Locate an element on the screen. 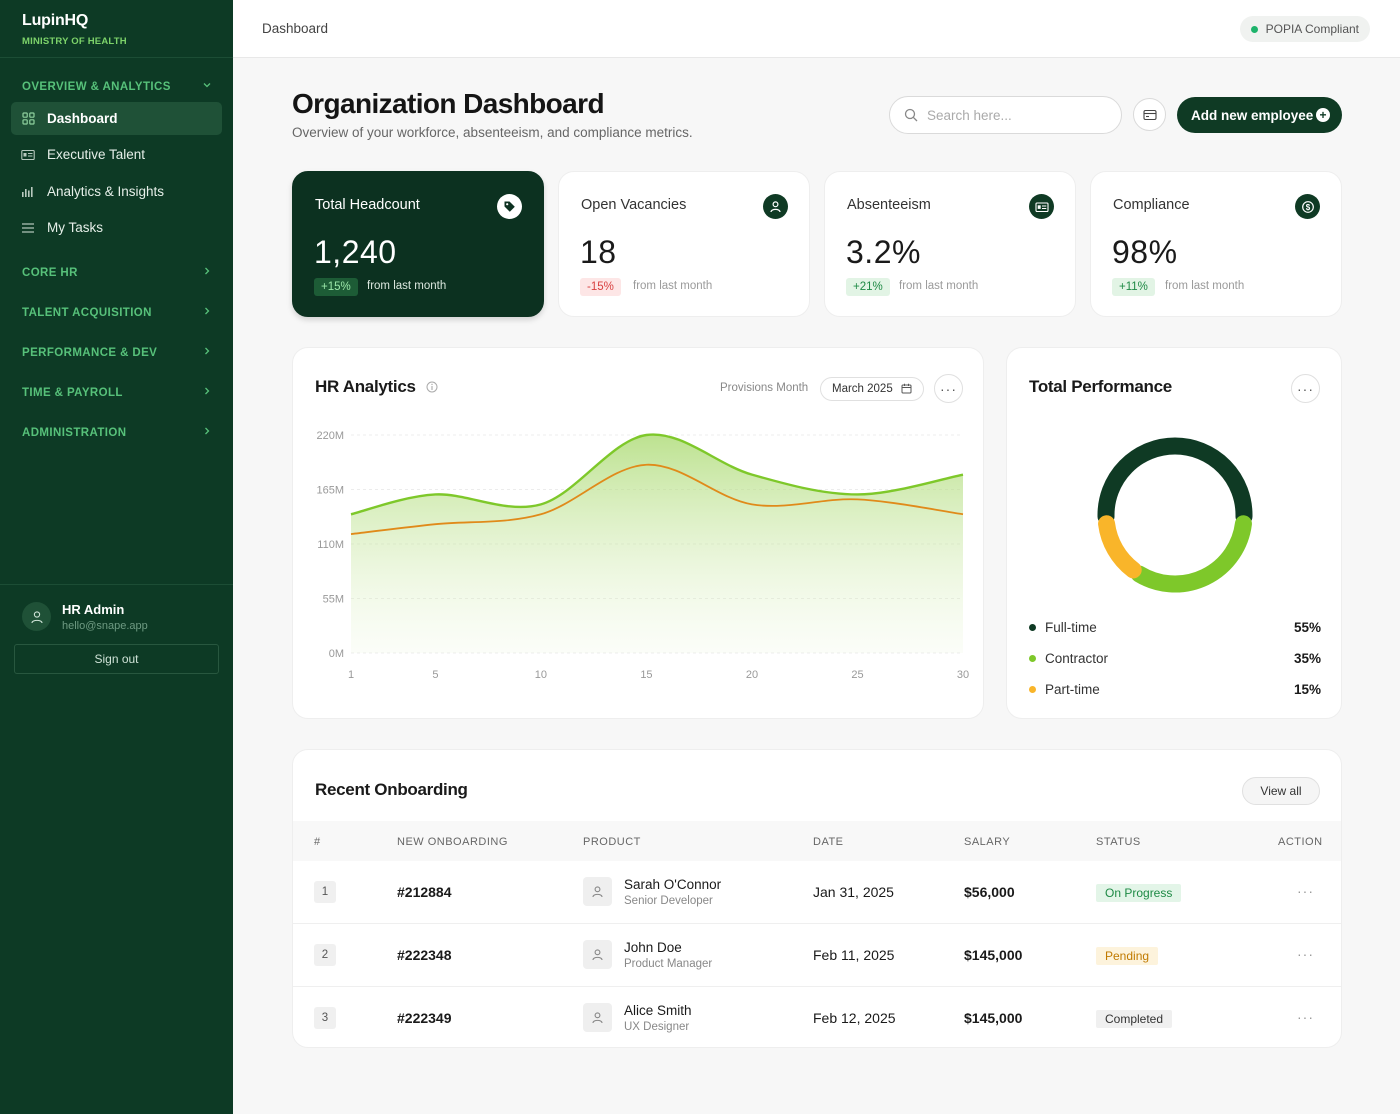 This screenshot has height=1114, width=1400. search-input is located at coordinates (1017, 115).